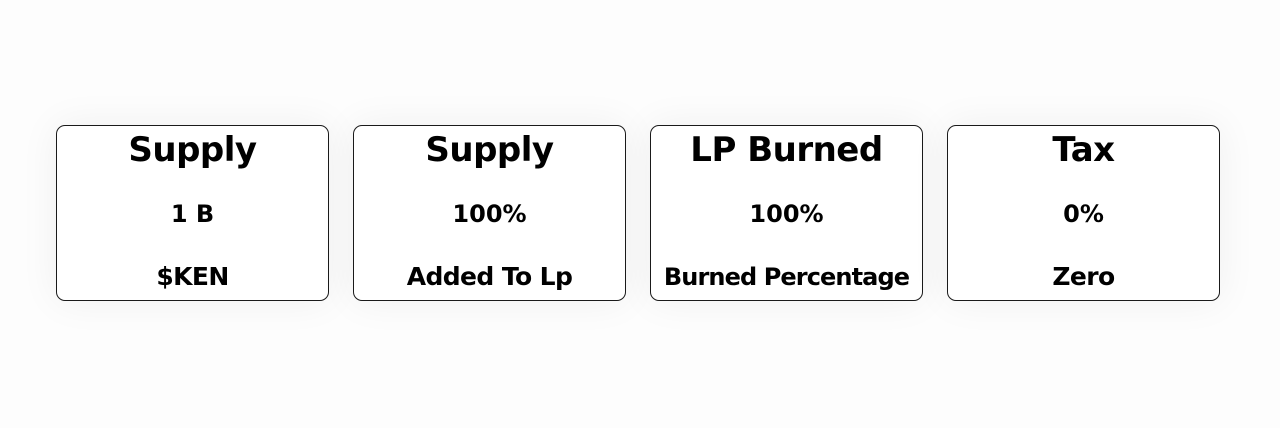  I want to click on card-value: 1 B, so click(192, 214).